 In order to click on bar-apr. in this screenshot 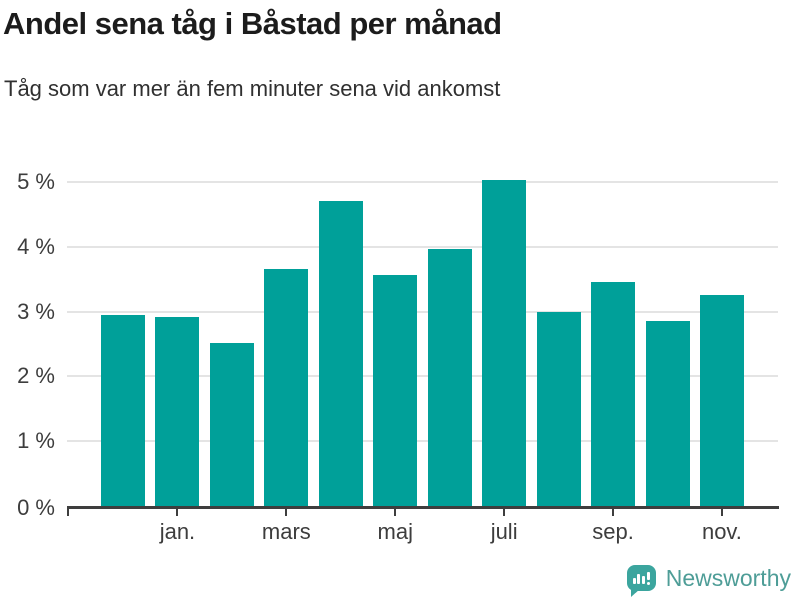, I will do `click(340, 353)`.